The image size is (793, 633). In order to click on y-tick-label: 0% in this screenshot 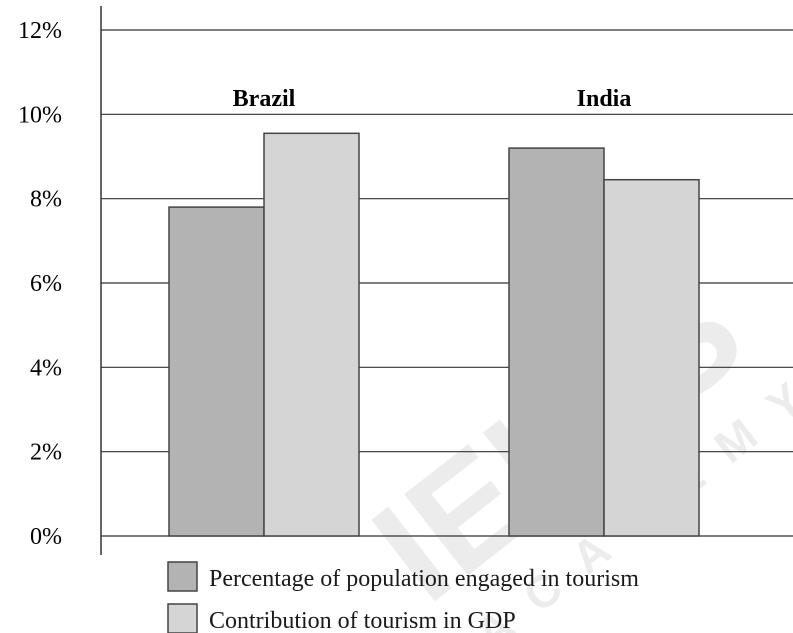, I will do `click(46, 537)`.